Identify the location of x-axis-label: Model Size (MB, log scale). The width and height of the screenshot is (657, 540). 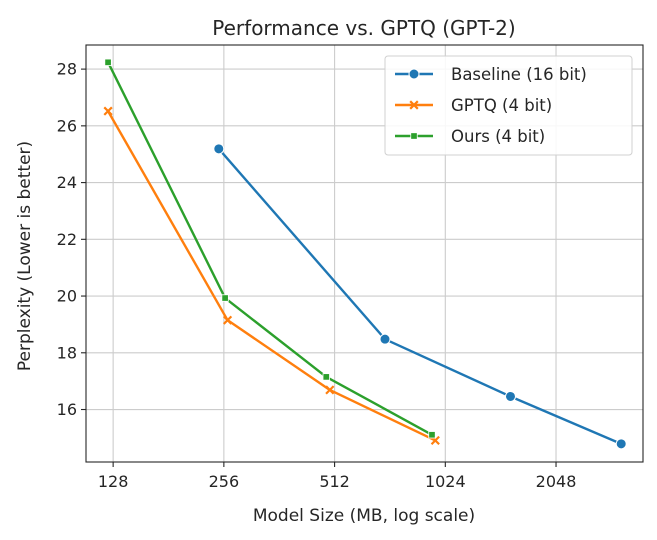
(364, 516).